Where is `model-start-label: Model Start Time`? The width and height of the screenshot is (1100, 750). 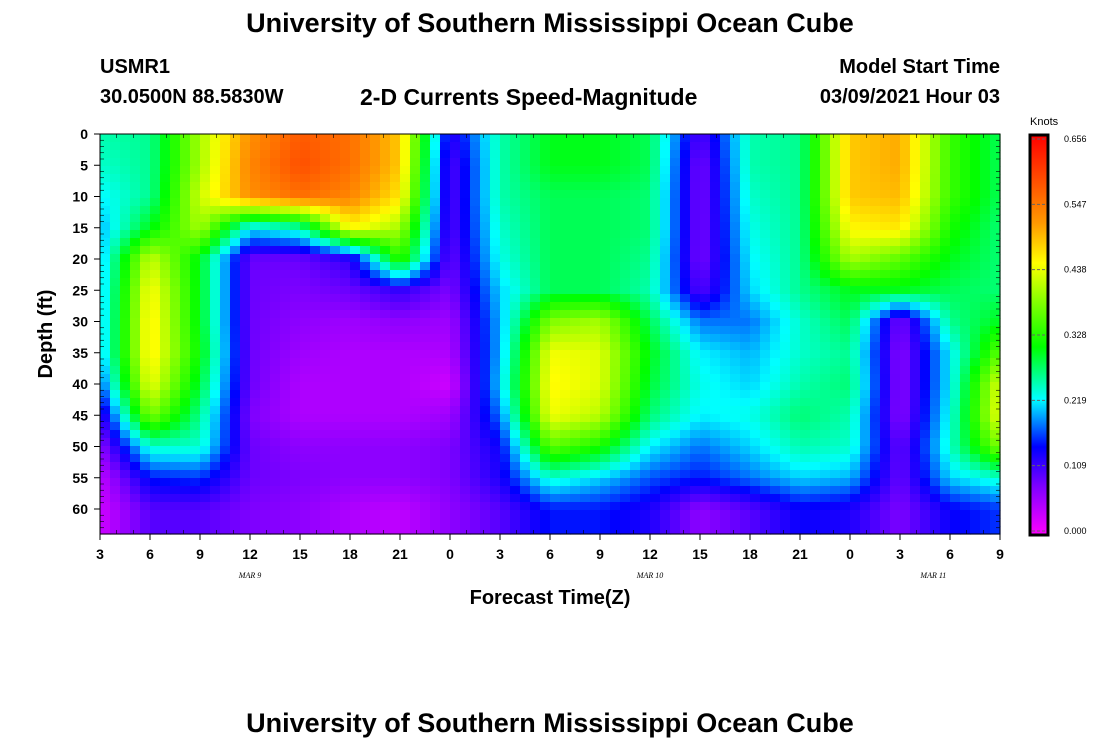
model-start-label: Model Start Time is located at coordinates (919, 67).